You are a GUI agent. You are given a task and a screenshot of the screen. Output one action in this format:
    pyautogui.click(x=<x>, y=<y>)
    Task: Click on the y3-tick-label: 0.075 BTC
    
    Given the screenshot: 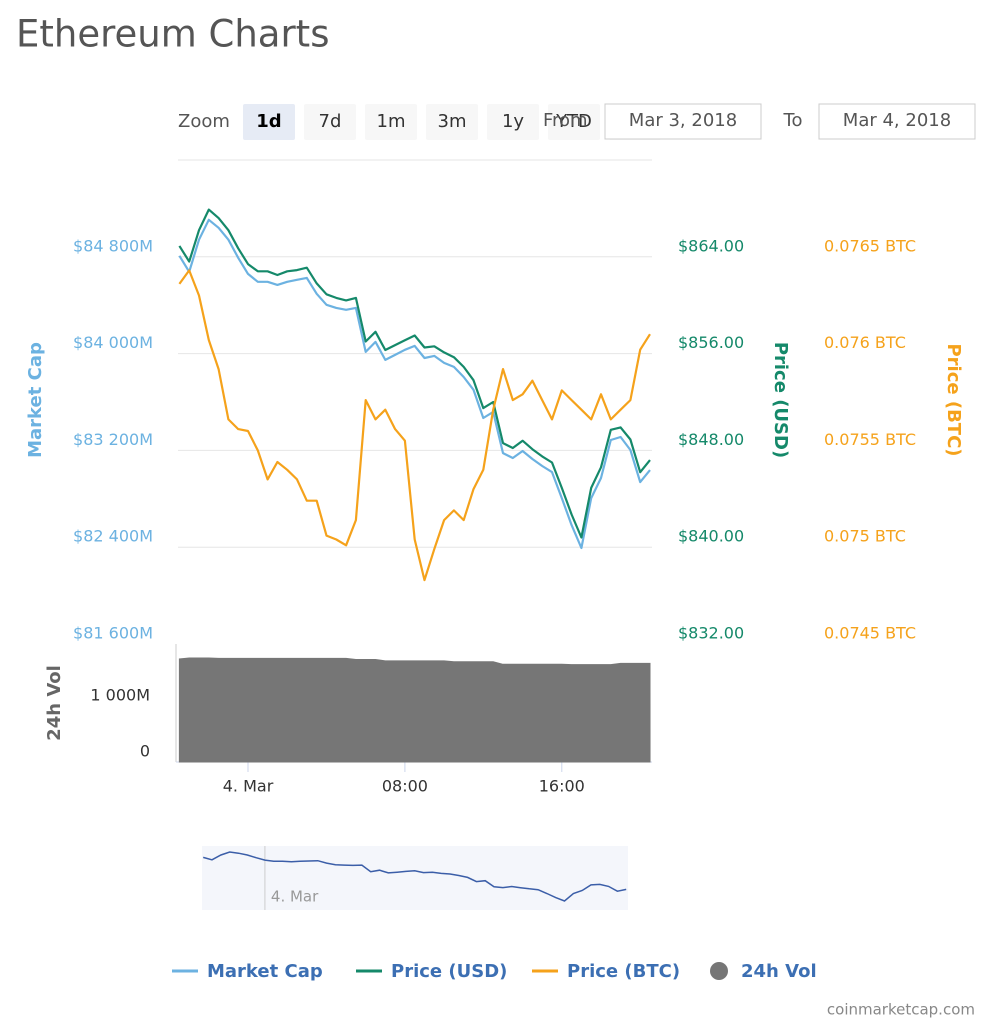 What is the action you would take?
    pyautogui.click(x=865, y=536)
    